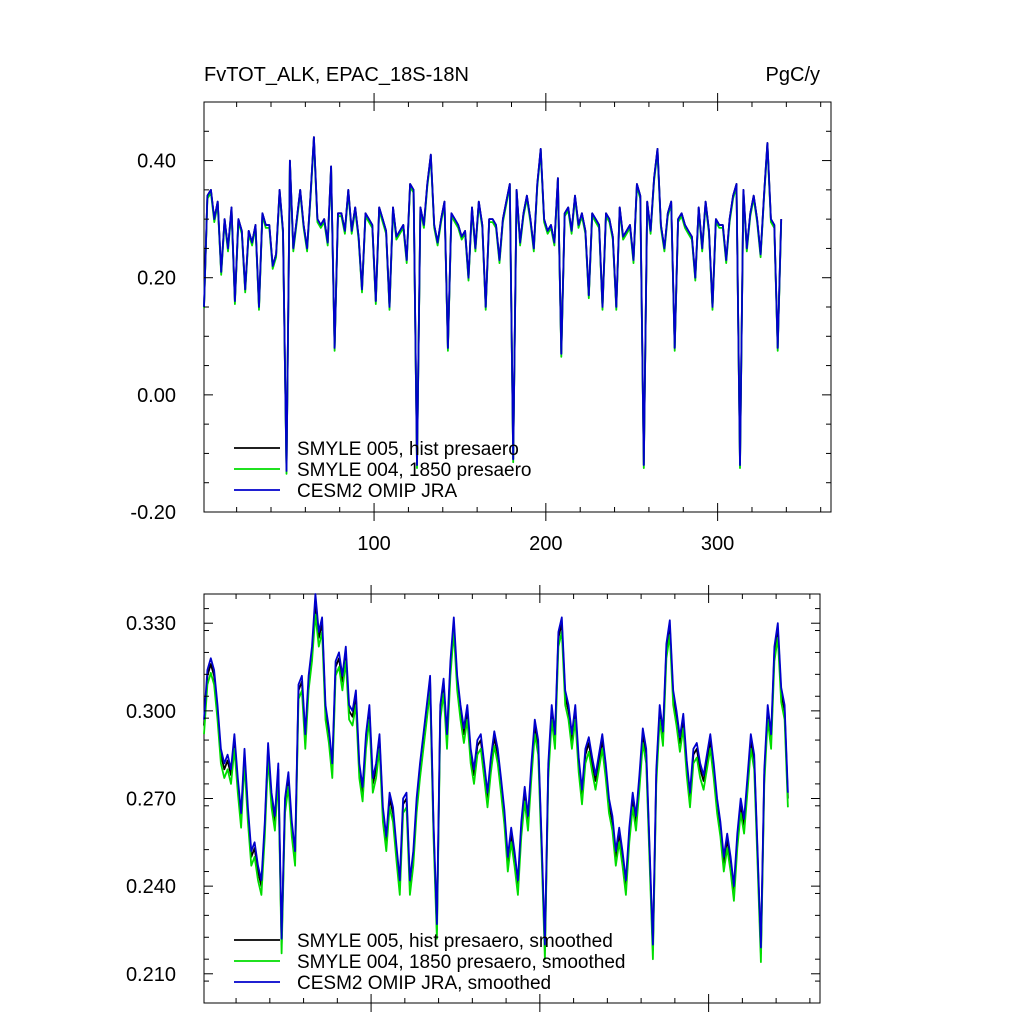 The height and width of the screenshot is (1024, 1024). I want to click on x-tick-label: 100, so click(373, 544).